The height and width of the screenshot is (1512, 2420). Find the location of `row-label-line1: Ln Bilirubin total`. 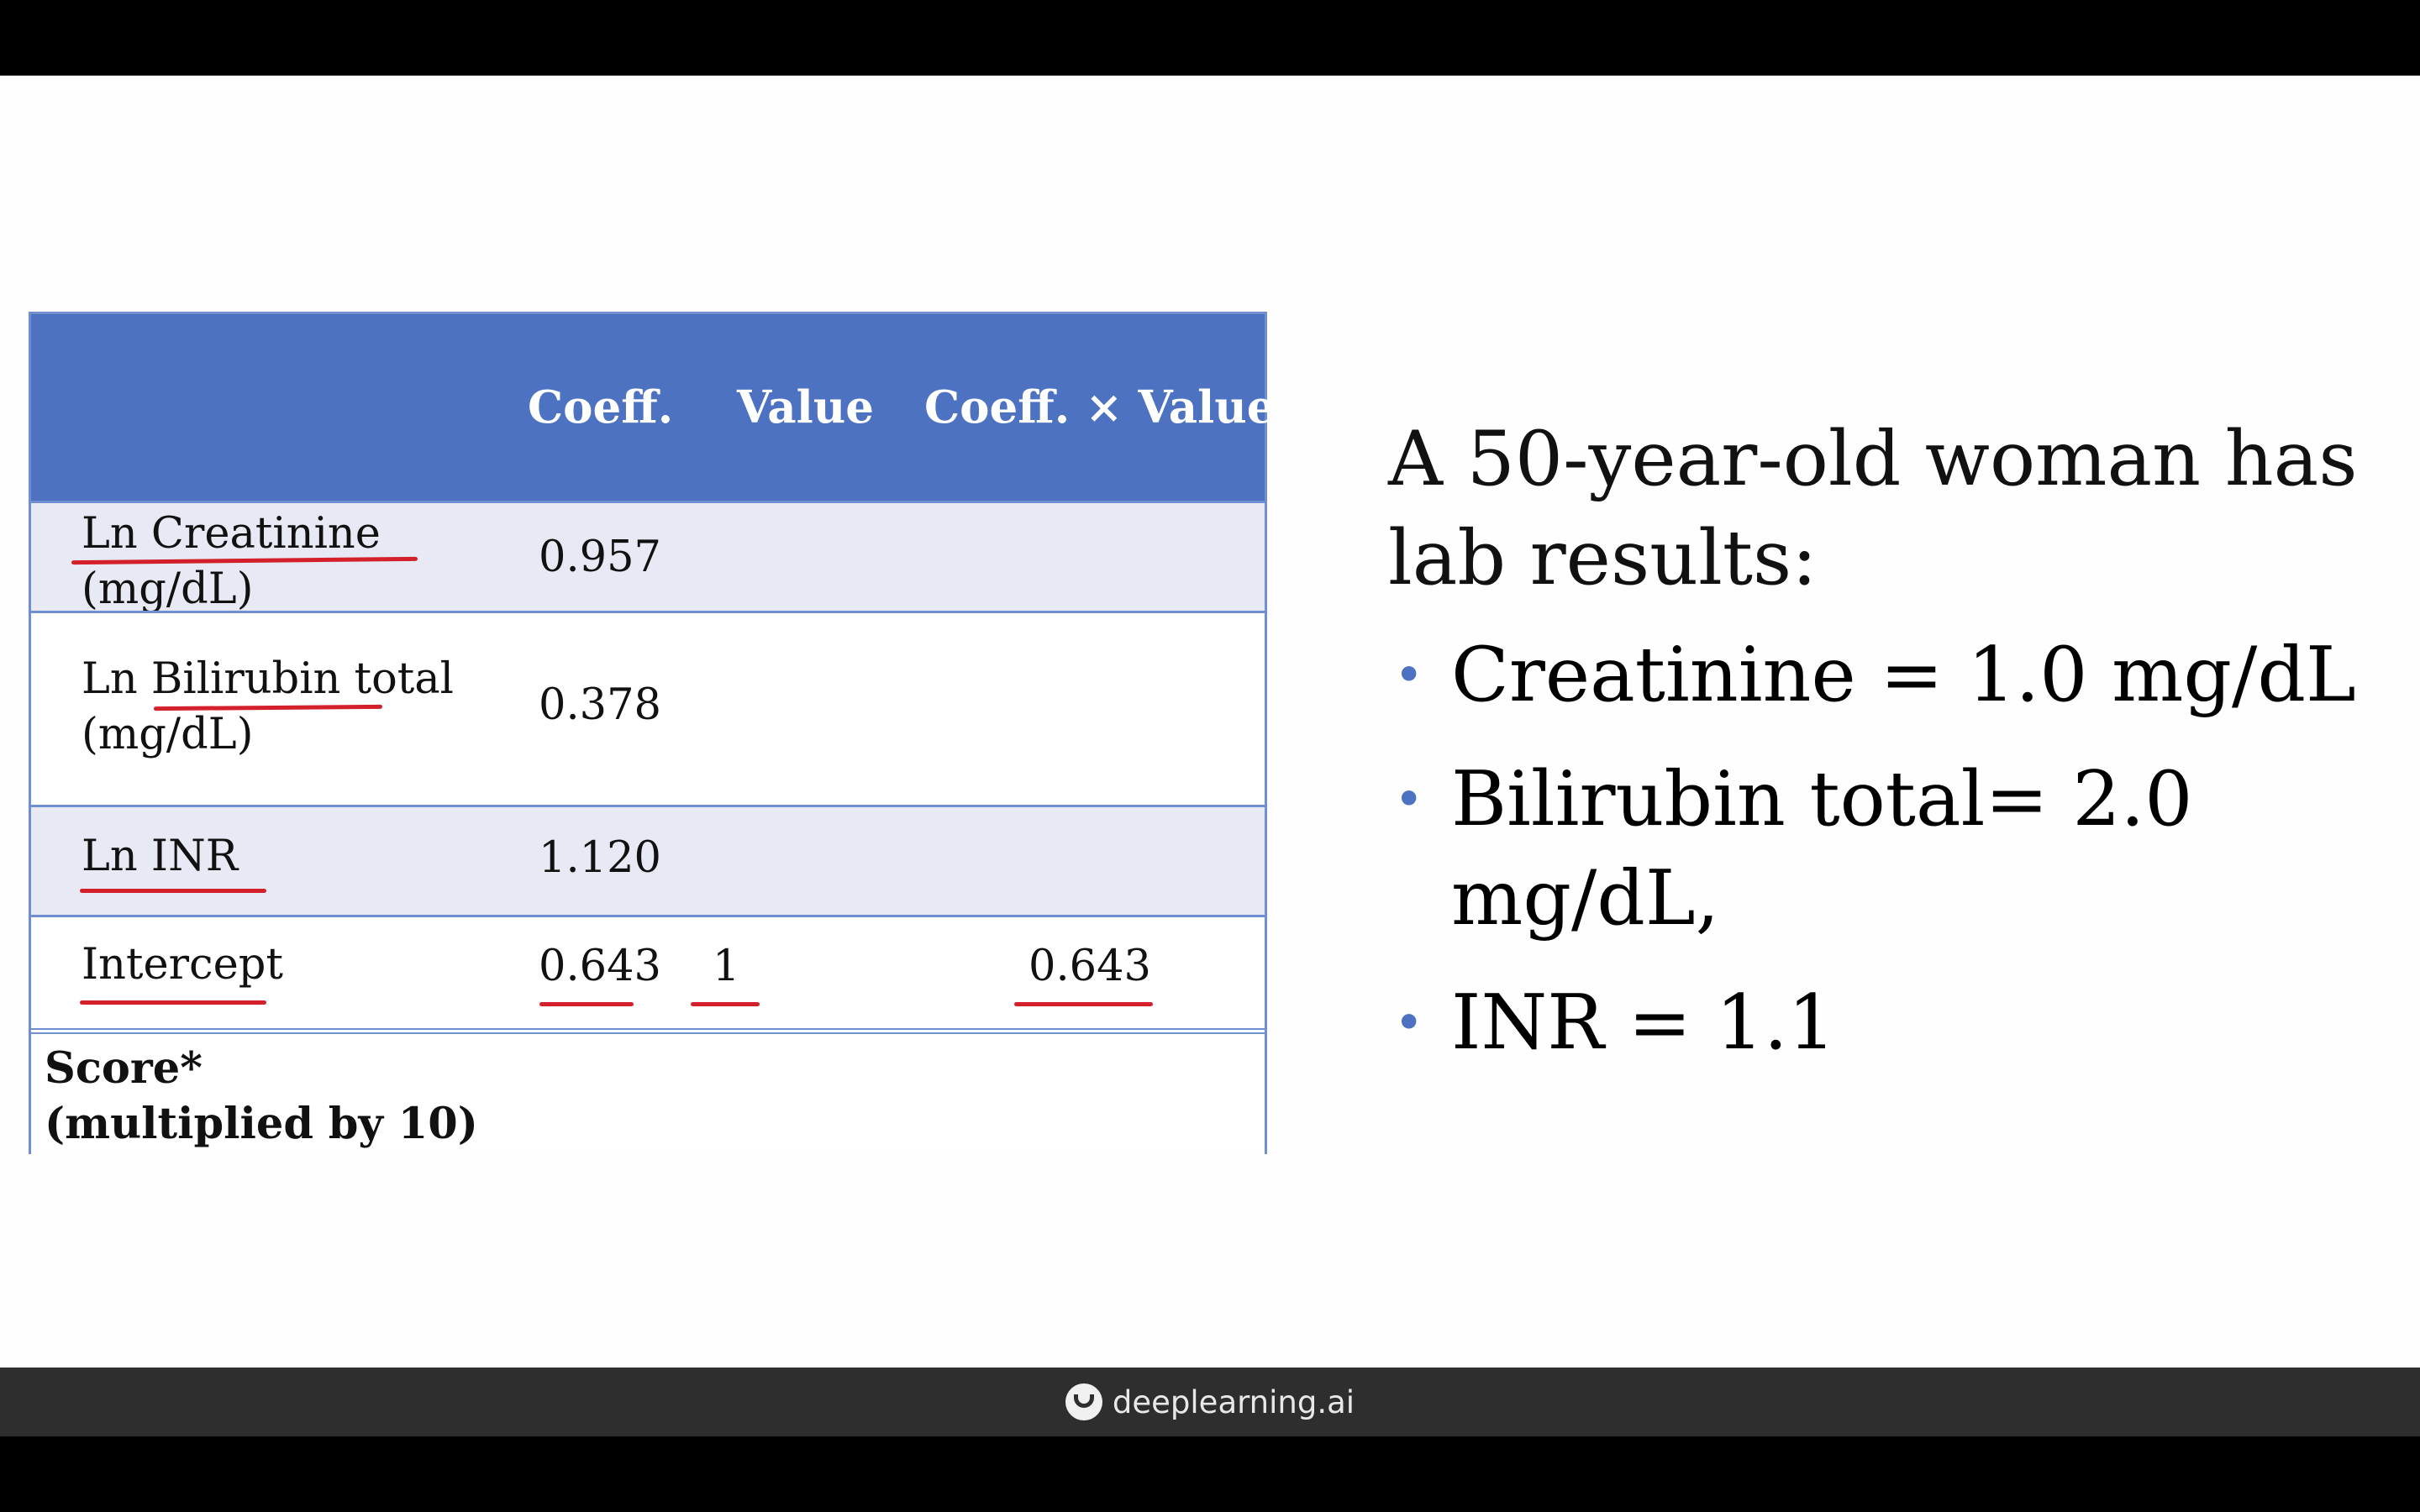

row-label-line1: Ln Bilirubin total is located at coordinates (268, 679).